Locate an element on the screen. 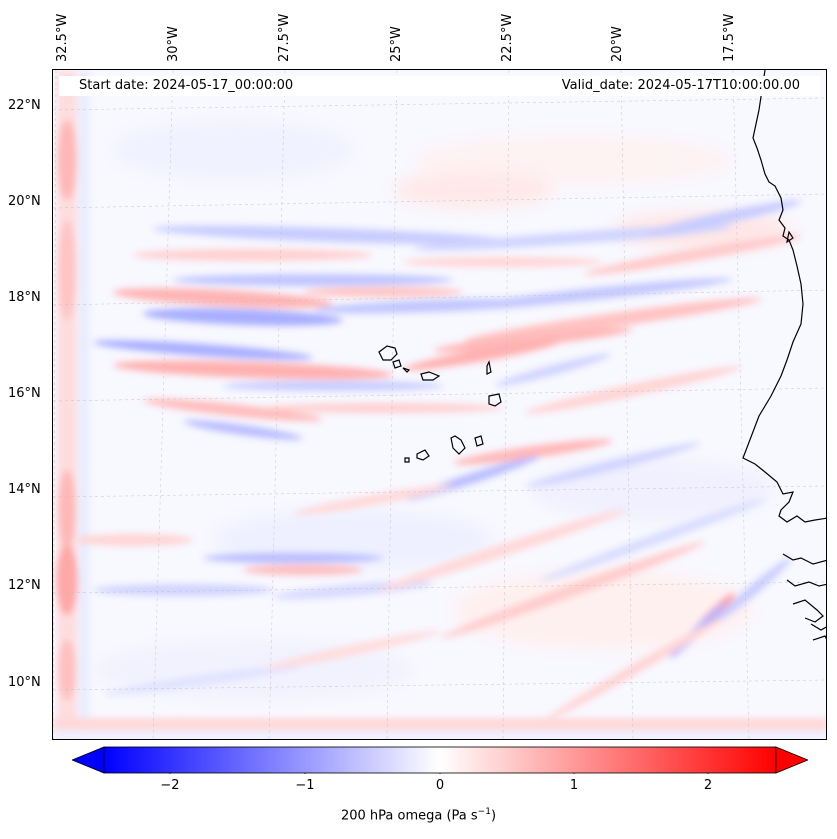  lat-label-10n: 10°N is located at coordinates (24, 682).